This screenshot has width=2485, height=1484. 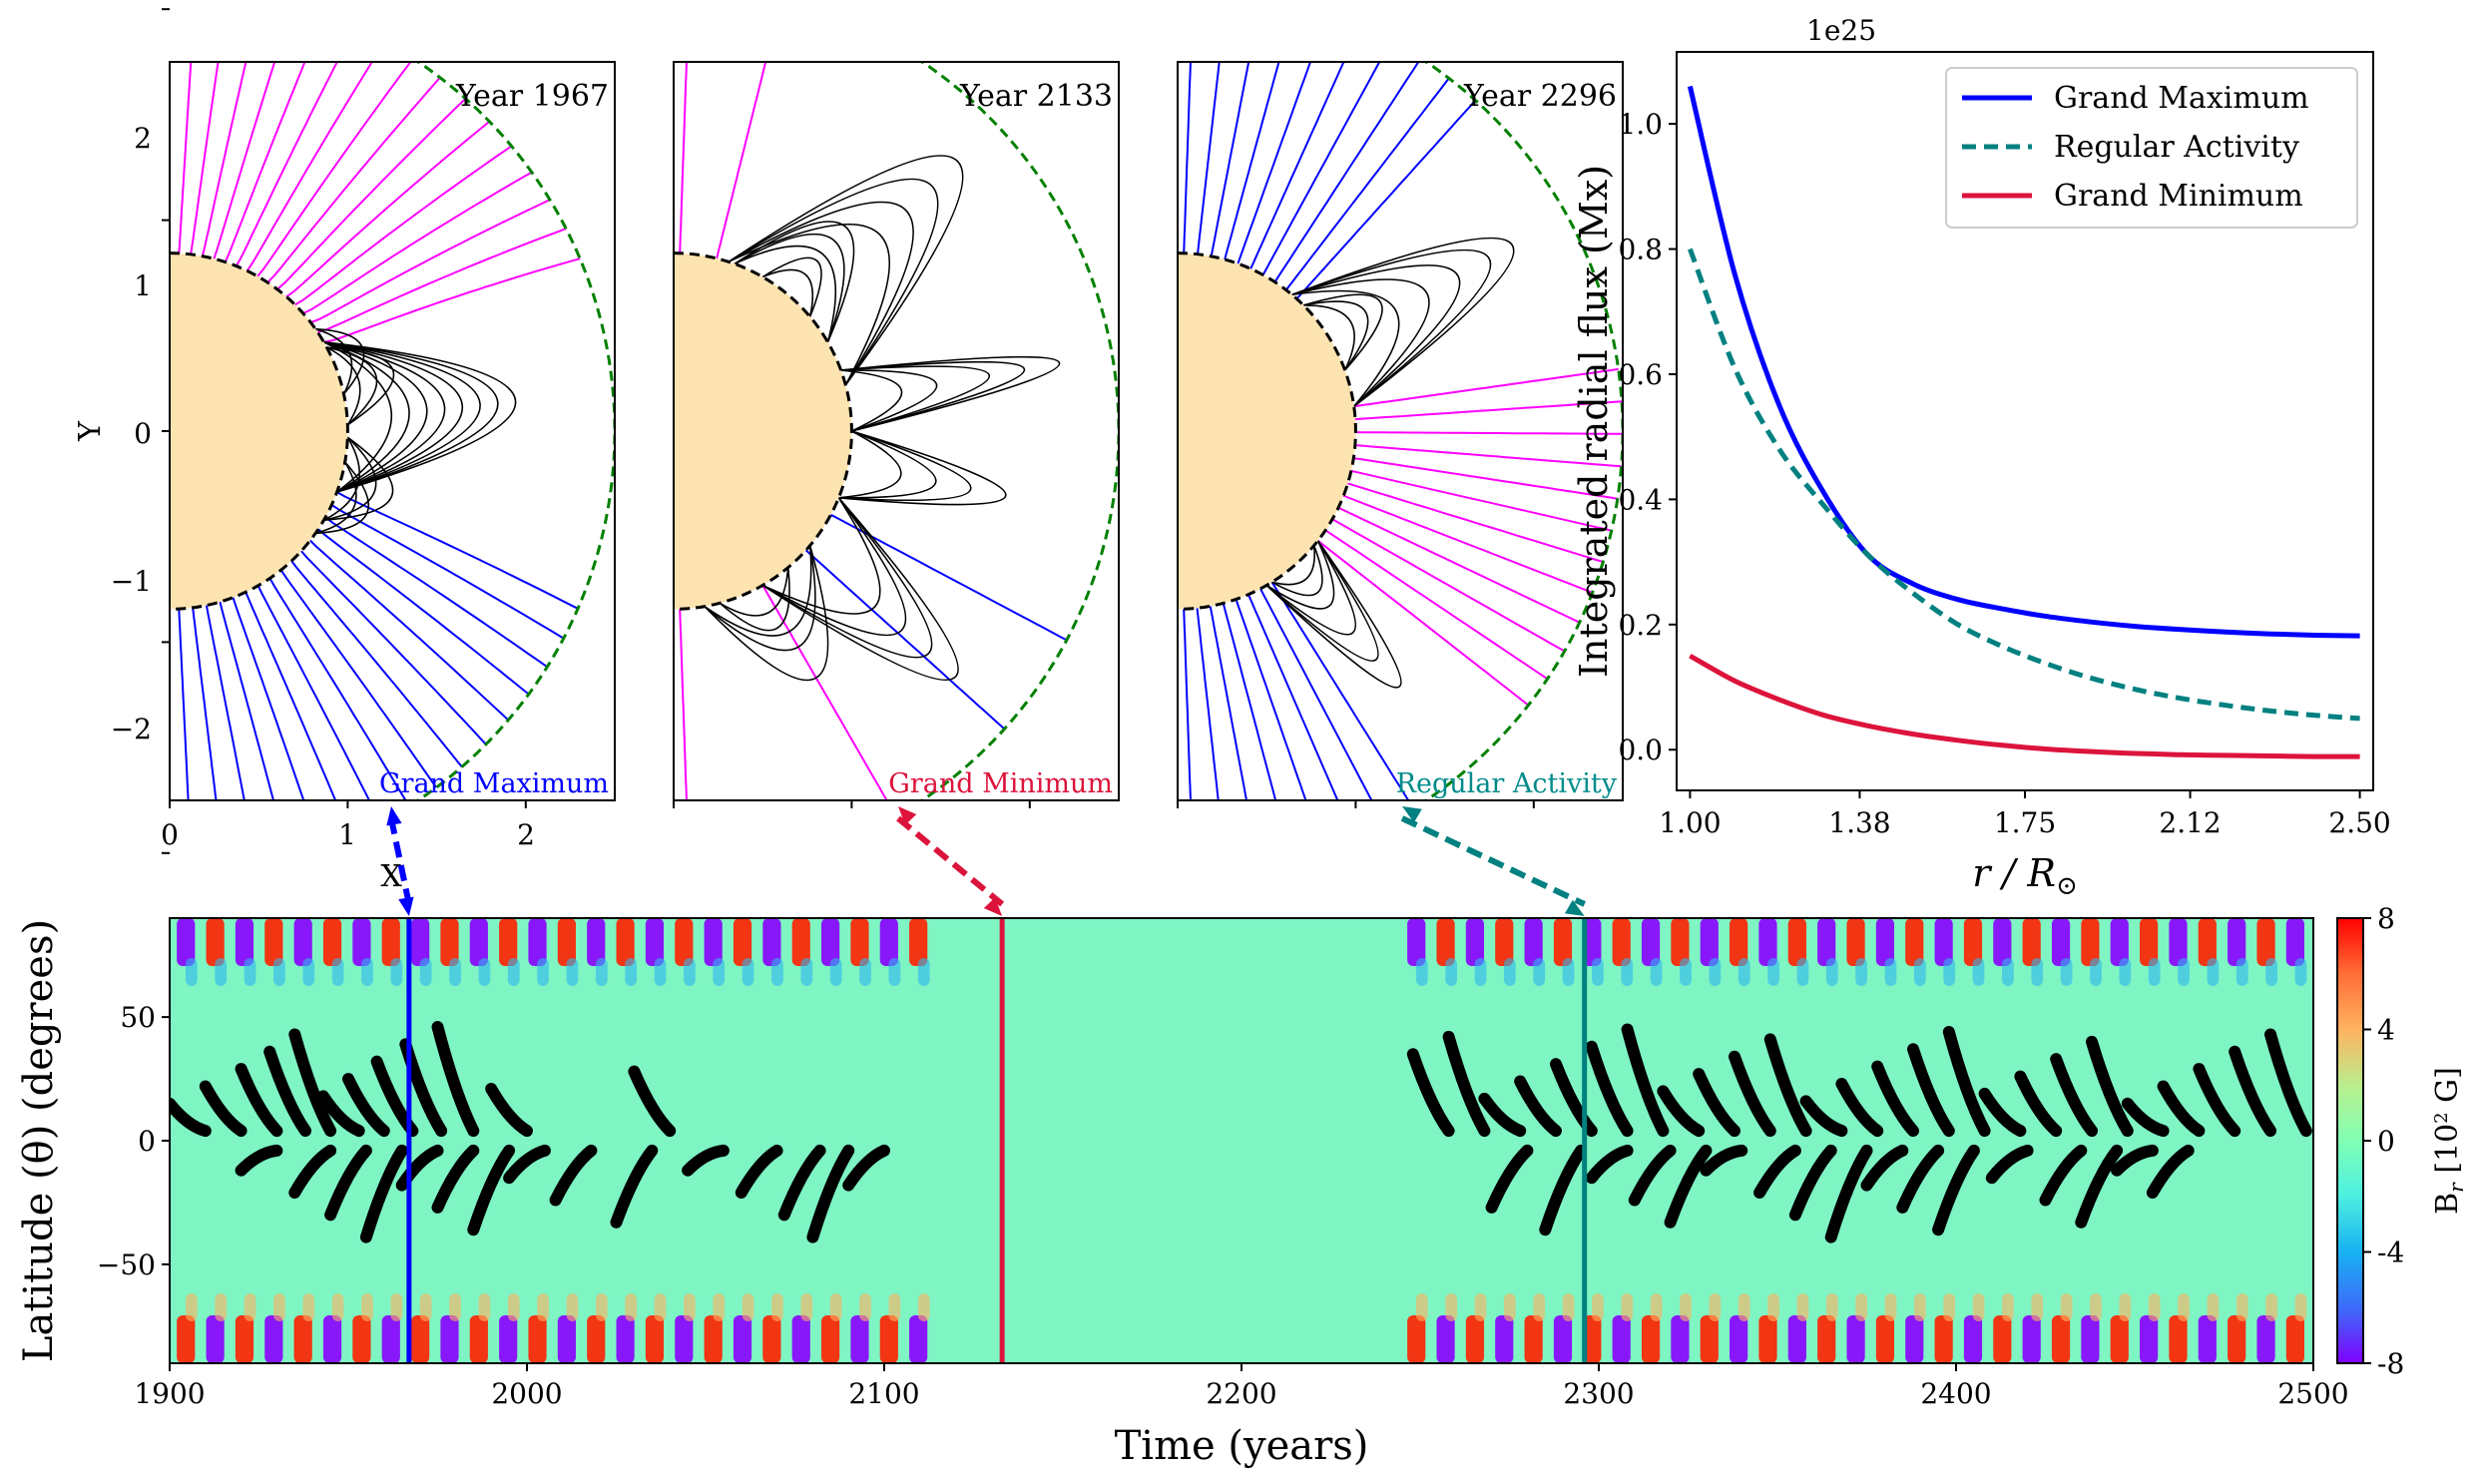 What do you see at coordinates (2312, 1393) in the screenshot?
I see `heatmap-xtick-label: 2500` at bounding box center [2312, 1393].